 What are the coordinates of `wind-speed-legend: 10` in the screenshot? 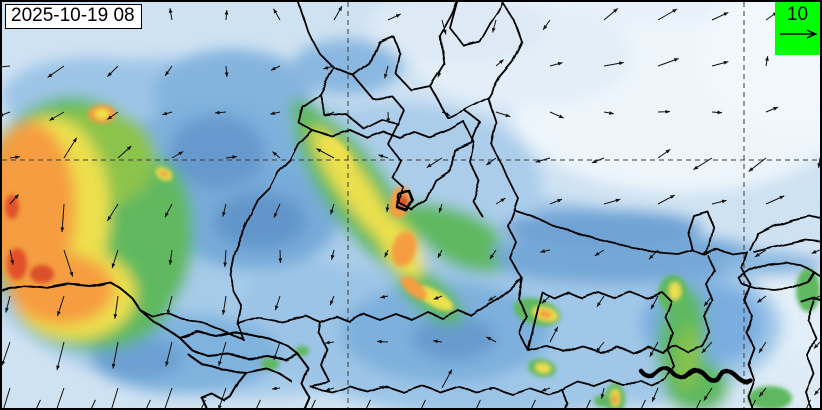 It's located at (797, 28).